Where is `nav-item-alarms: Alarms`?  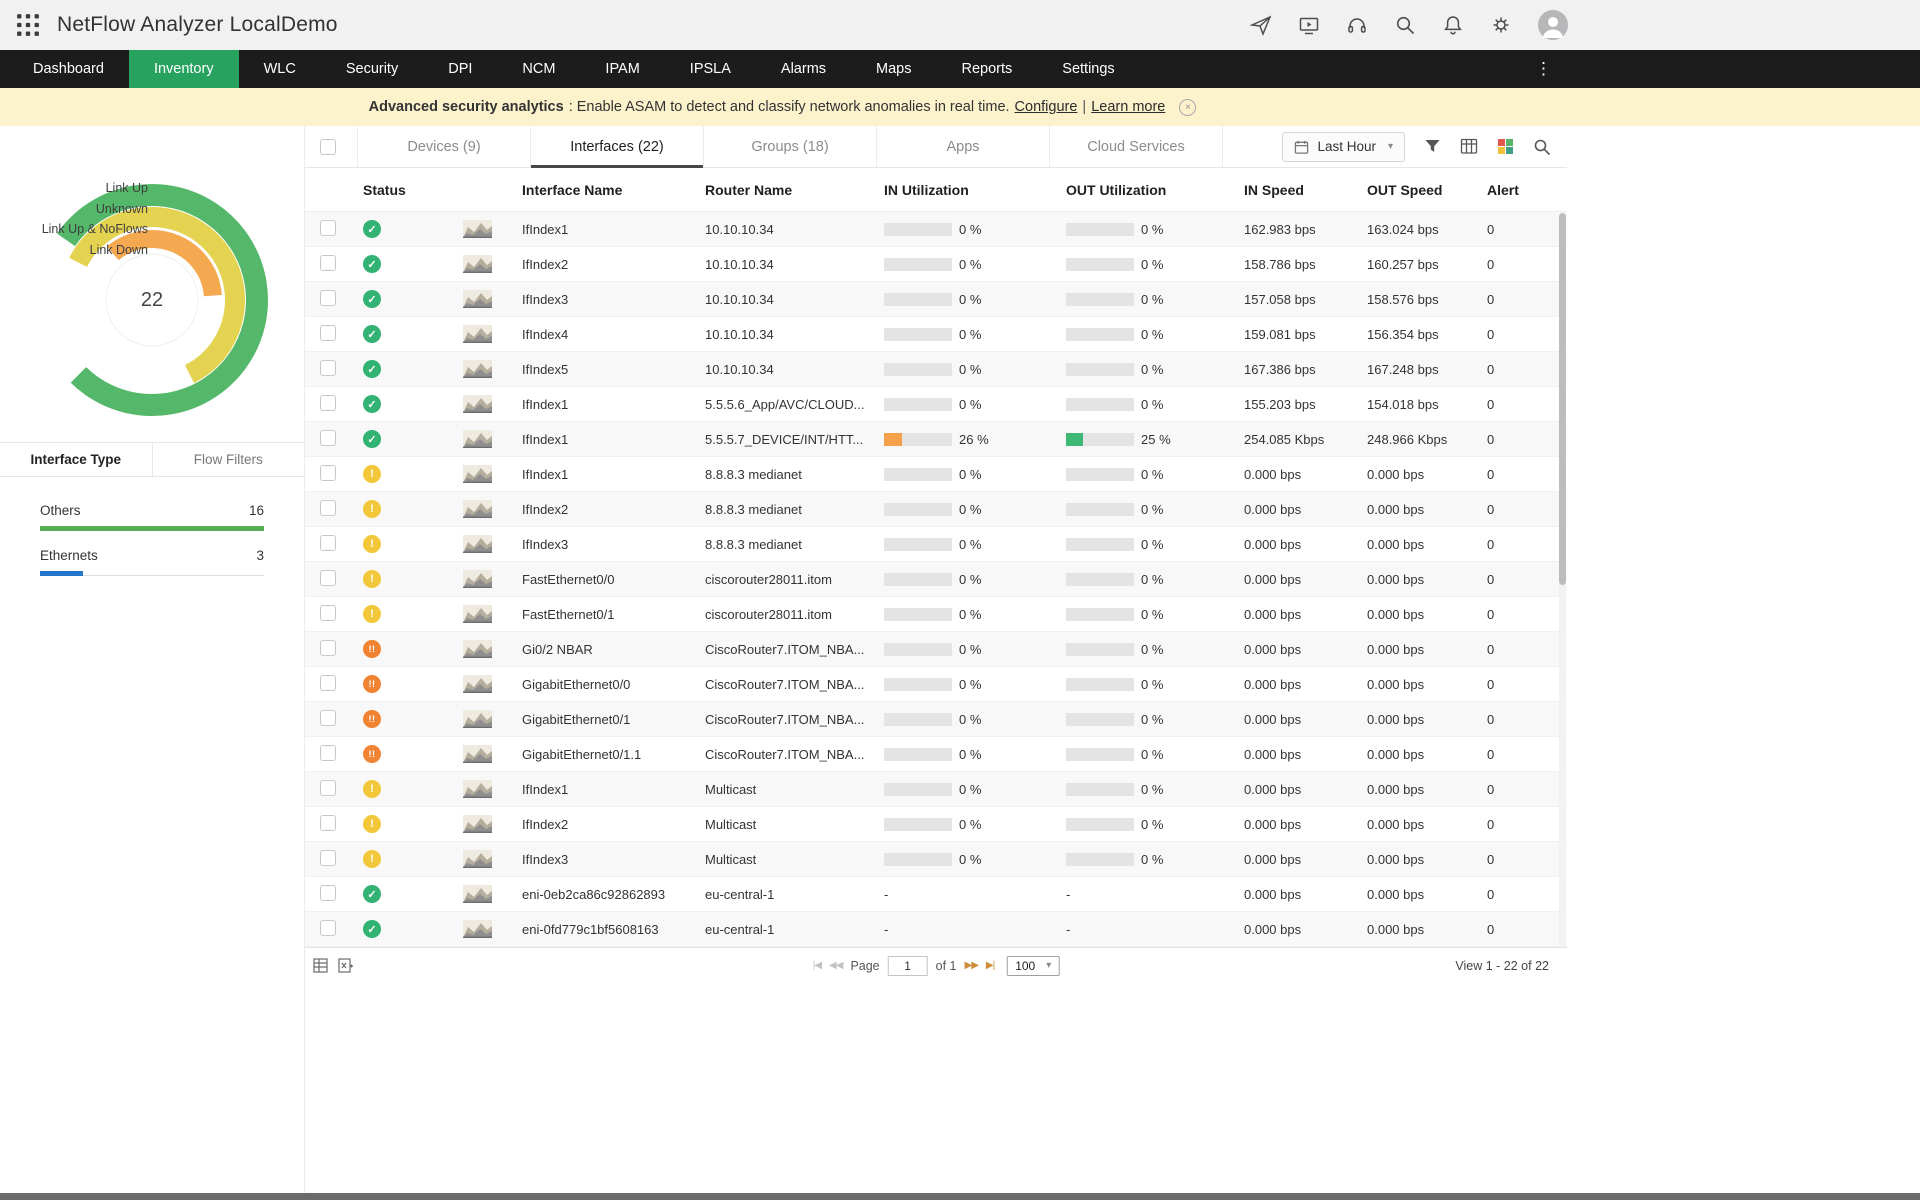
nav-item-alarms: Alarms is located at coordinates (803, 69).